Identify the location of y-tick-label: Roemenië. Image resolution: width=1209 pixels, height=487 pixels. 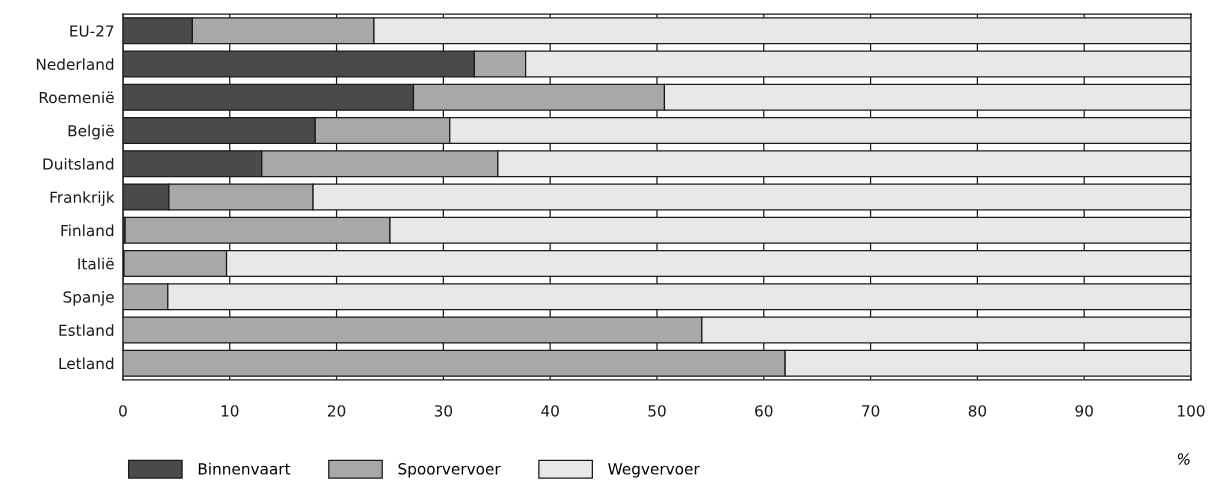
(76, 97).